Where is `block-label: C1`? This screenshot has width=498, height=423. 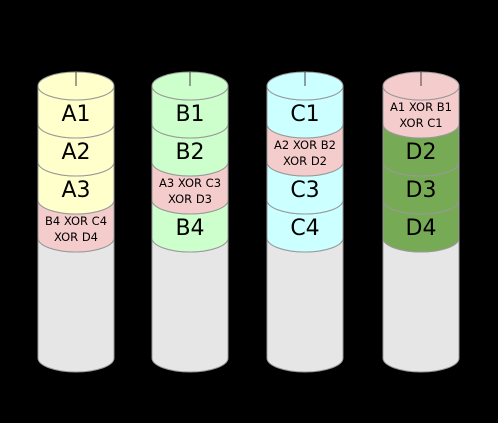 block-label: C1 is located at coordinates (304, 114).